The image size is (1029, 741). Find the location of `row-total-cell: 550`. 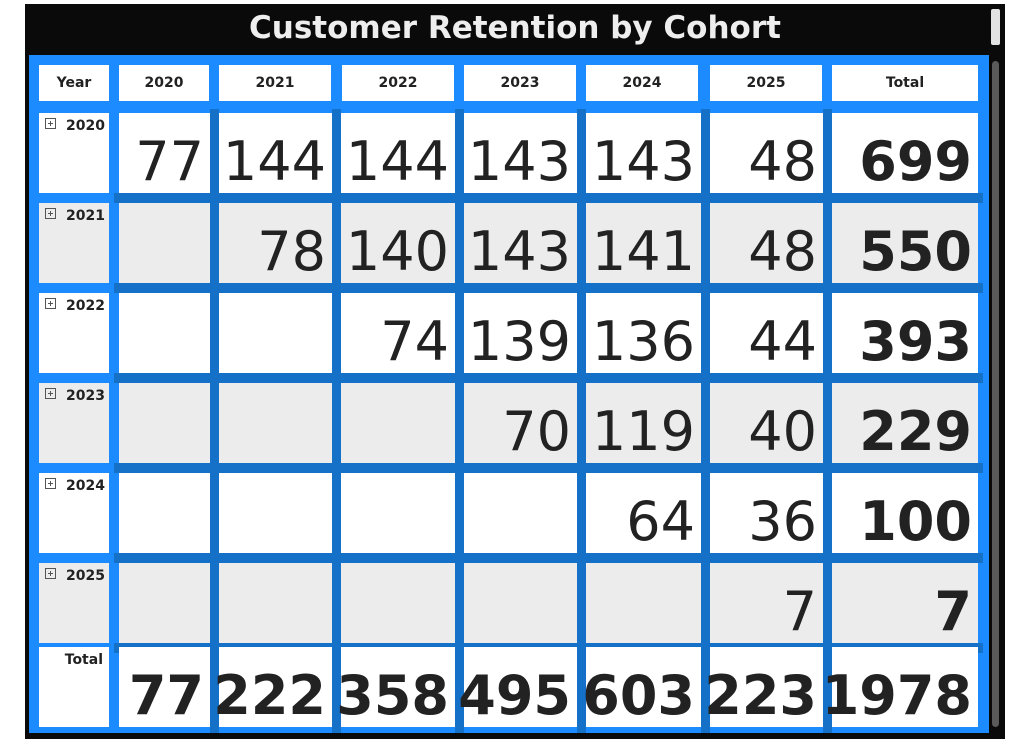

row-total-cell: 550 is located at coordinates (905, 243).